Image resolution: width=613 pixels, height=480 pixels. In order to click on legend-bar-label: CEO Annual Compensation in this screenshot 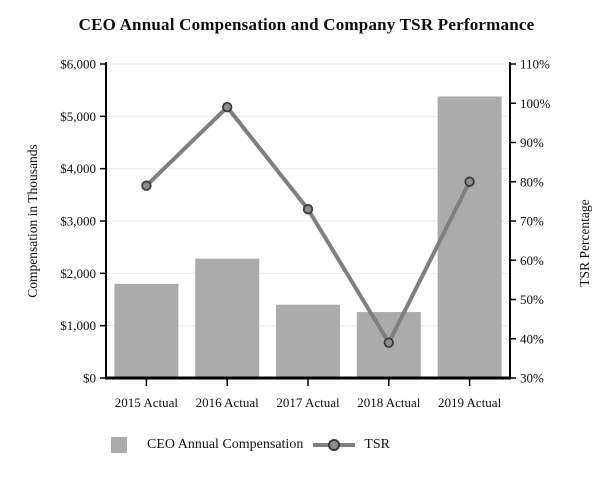, I will do `click(225, 444)`.